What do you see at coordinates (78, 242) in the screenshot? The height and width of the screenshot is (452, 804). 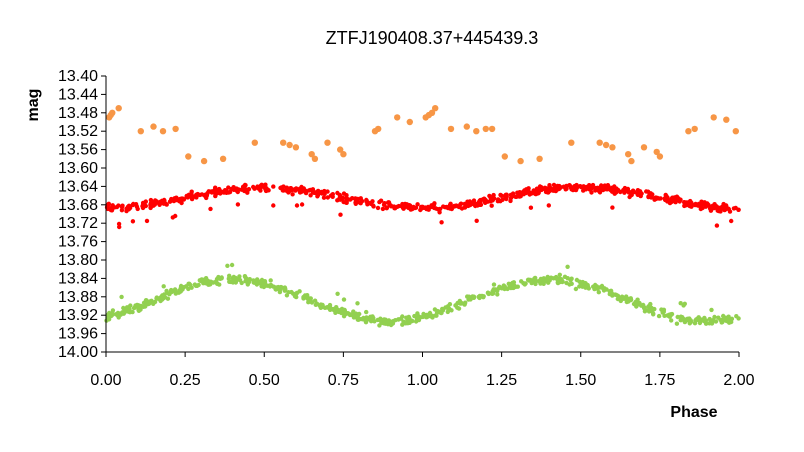 I see `y-tick-label: 13.76` at bounding box center [78, 242].